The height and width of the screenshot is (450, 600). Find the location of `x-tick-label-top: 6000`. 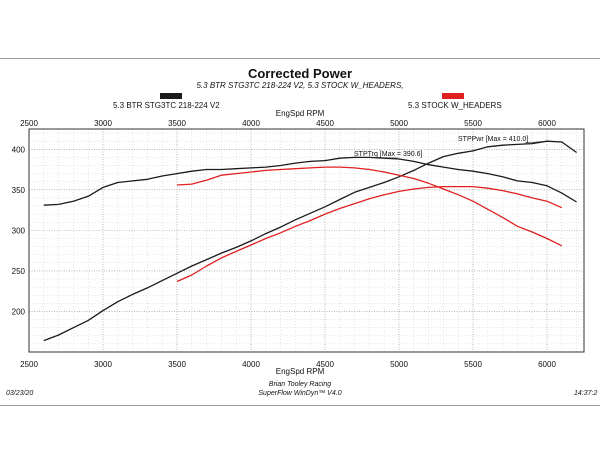

x-tick-label-top: 6000 is located at coordinates (547, 123).